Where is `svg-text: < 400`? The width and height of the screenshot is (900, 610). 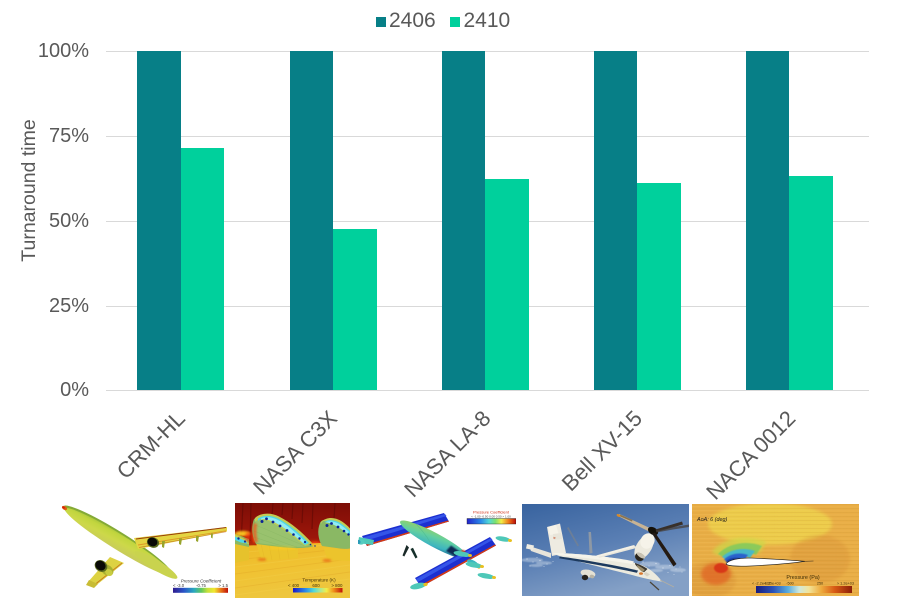
svg-text: < 400 is located at coordinates (294, 585).